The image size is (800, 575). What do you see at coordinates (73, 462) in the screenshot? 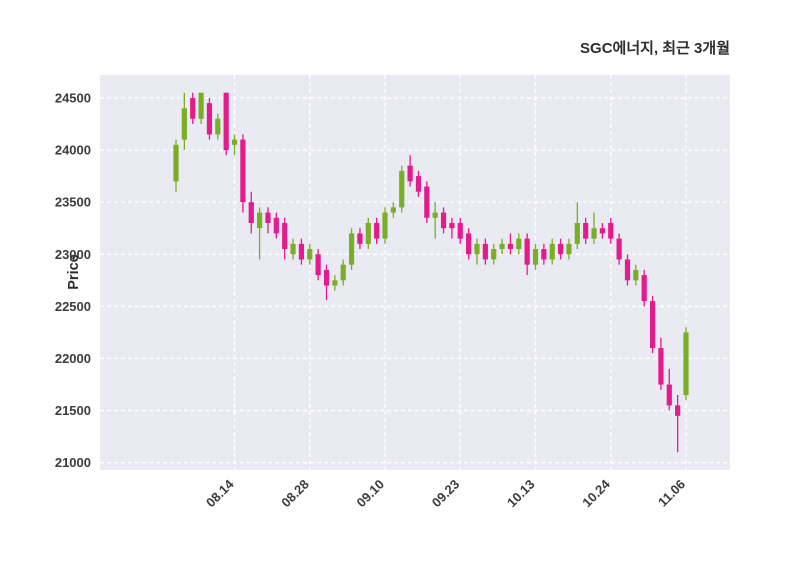
I see `y-tick-label: 21000` at bounding box center [73, 462].